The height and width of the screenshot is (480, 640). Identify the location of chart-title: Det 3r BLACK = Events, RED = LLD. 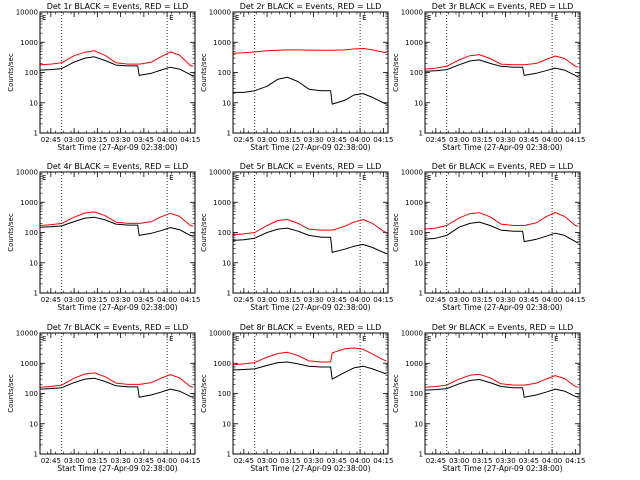
(503, 6).